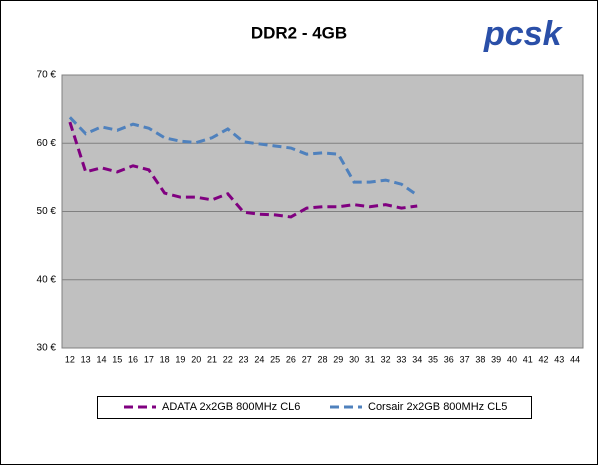  Describe the element at coordinates (86, 359) in the screenshot. I see `x-tick-label: 13` at that location.